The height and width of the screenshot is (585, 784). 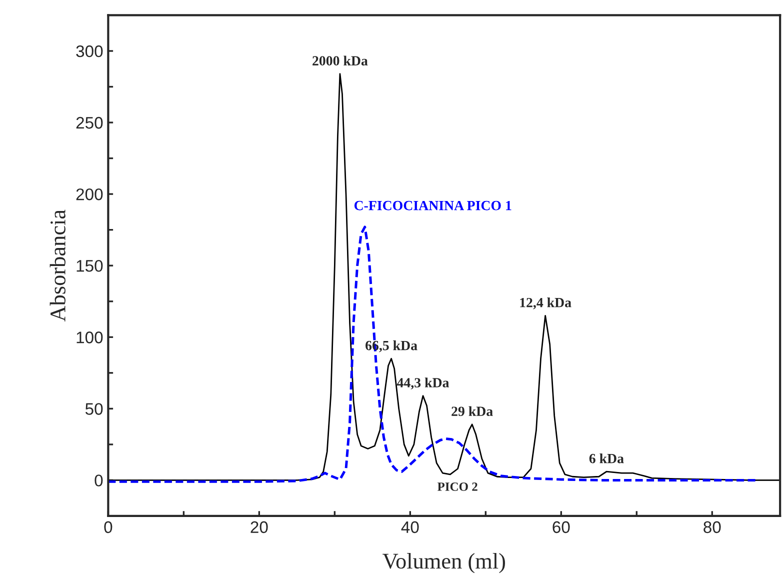 I want to click on y-tick-label: 50, so click(x=94, y=409).